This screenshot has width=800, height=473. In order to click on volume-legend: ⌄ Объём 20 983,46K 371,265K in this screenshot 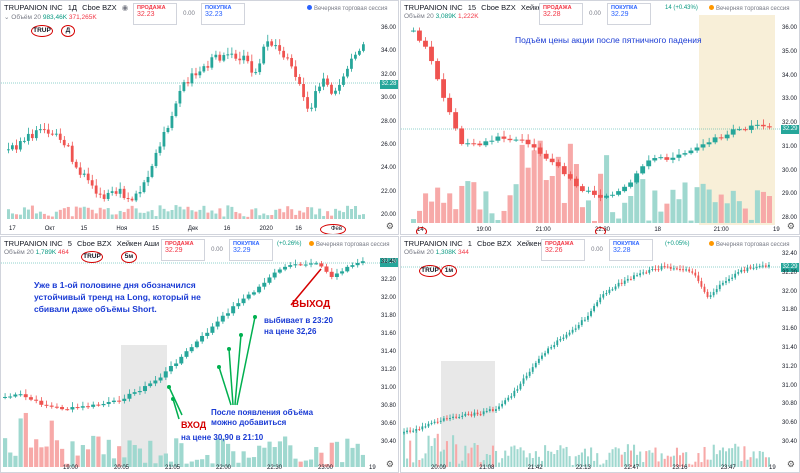, I will do `click(50, 17)`.